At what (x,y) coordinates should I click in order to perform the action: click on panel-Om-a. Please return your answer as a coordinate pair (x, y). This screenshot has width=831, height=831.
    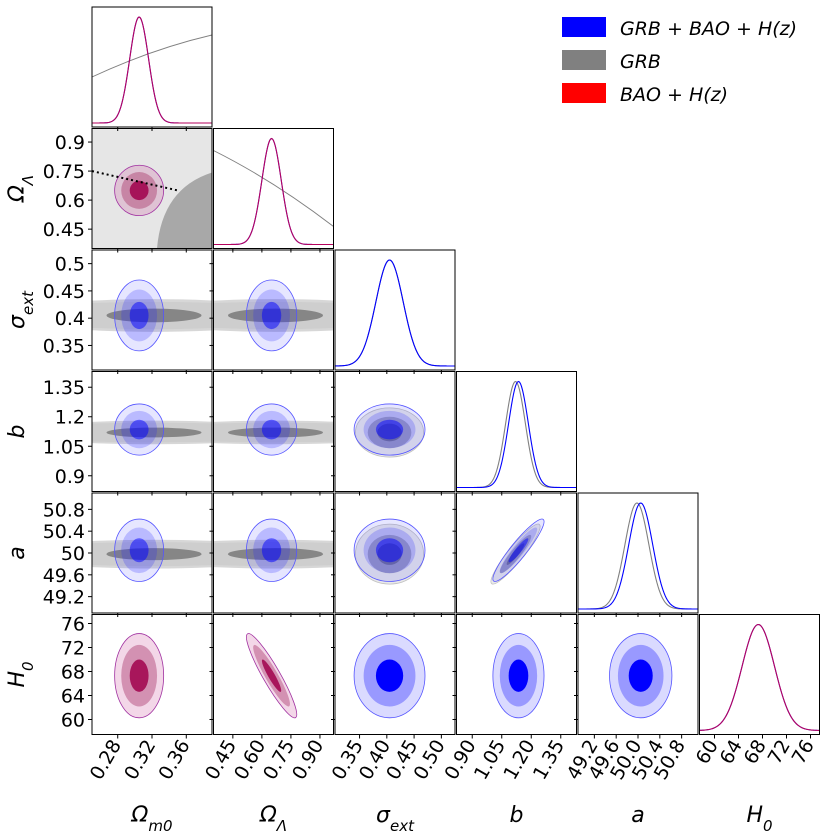
    Looking at the image, I should click on (152, 550).